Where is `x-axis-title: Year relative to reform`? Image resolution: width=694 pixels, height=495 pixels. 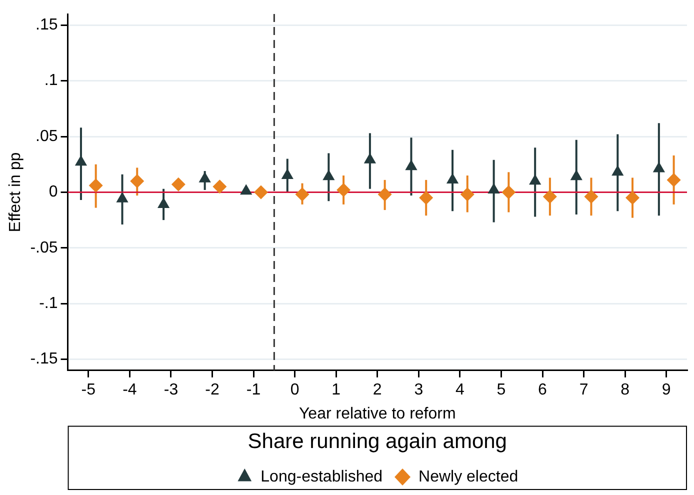 x-axis-title: Year relative to reform is located at coordinates (377, 414).